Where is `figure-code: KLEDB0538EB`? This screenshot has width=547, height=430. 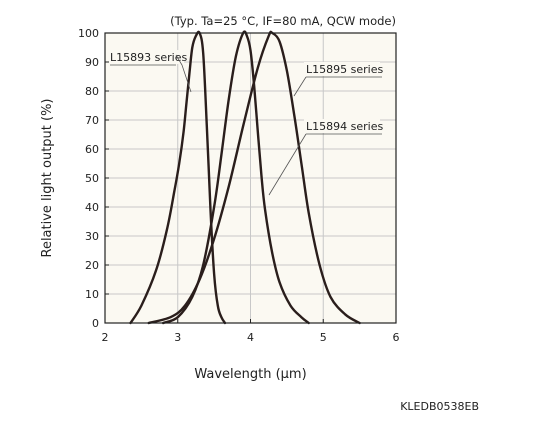
figure-code: KLEDB0538EB is located at coordinates (439, 406).